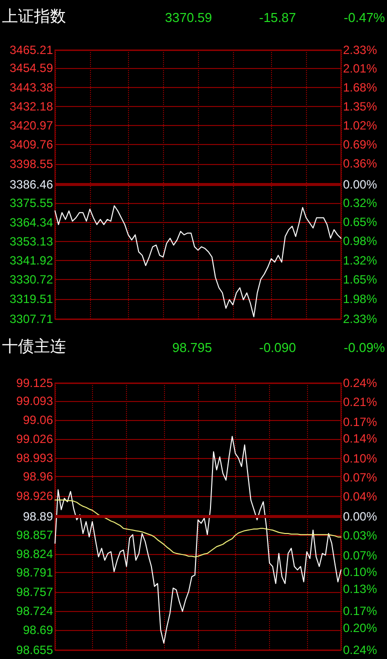 This screenshot has height=659, width=387. I want to click on y-tick-label: 3330.72, so click(32, 279).